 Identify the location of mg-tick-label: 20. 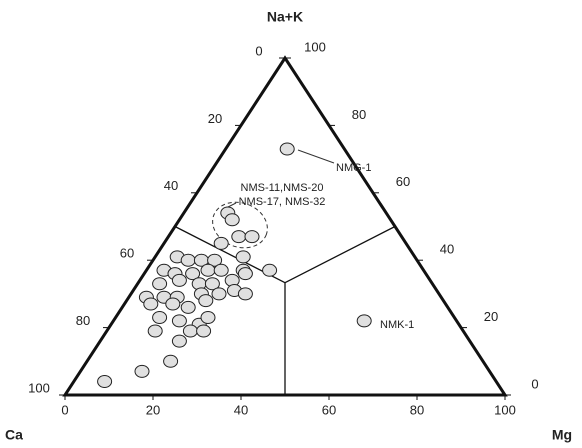
(153, 409).